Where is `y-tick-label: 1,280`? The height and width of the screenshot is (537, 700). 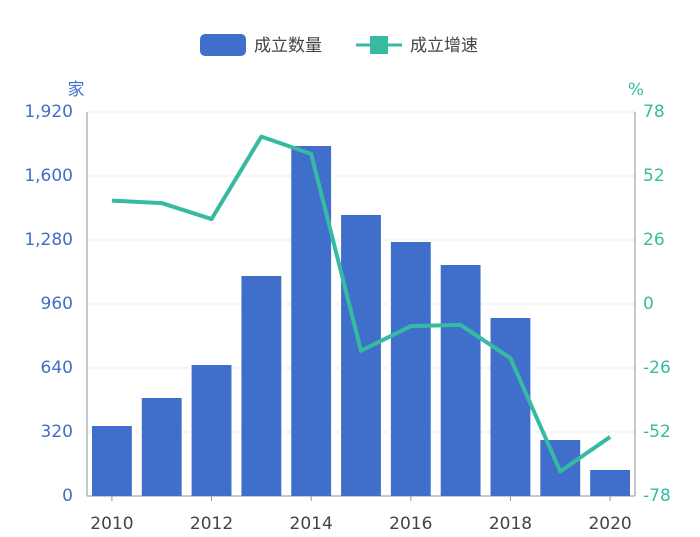 y-tick-label: 1,280 is located at coordinates (48, 240).